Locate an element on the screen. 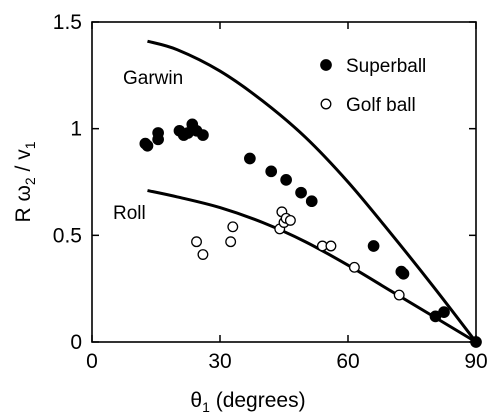  curve-label-roll: Roll is located at coordinates (129, 213).